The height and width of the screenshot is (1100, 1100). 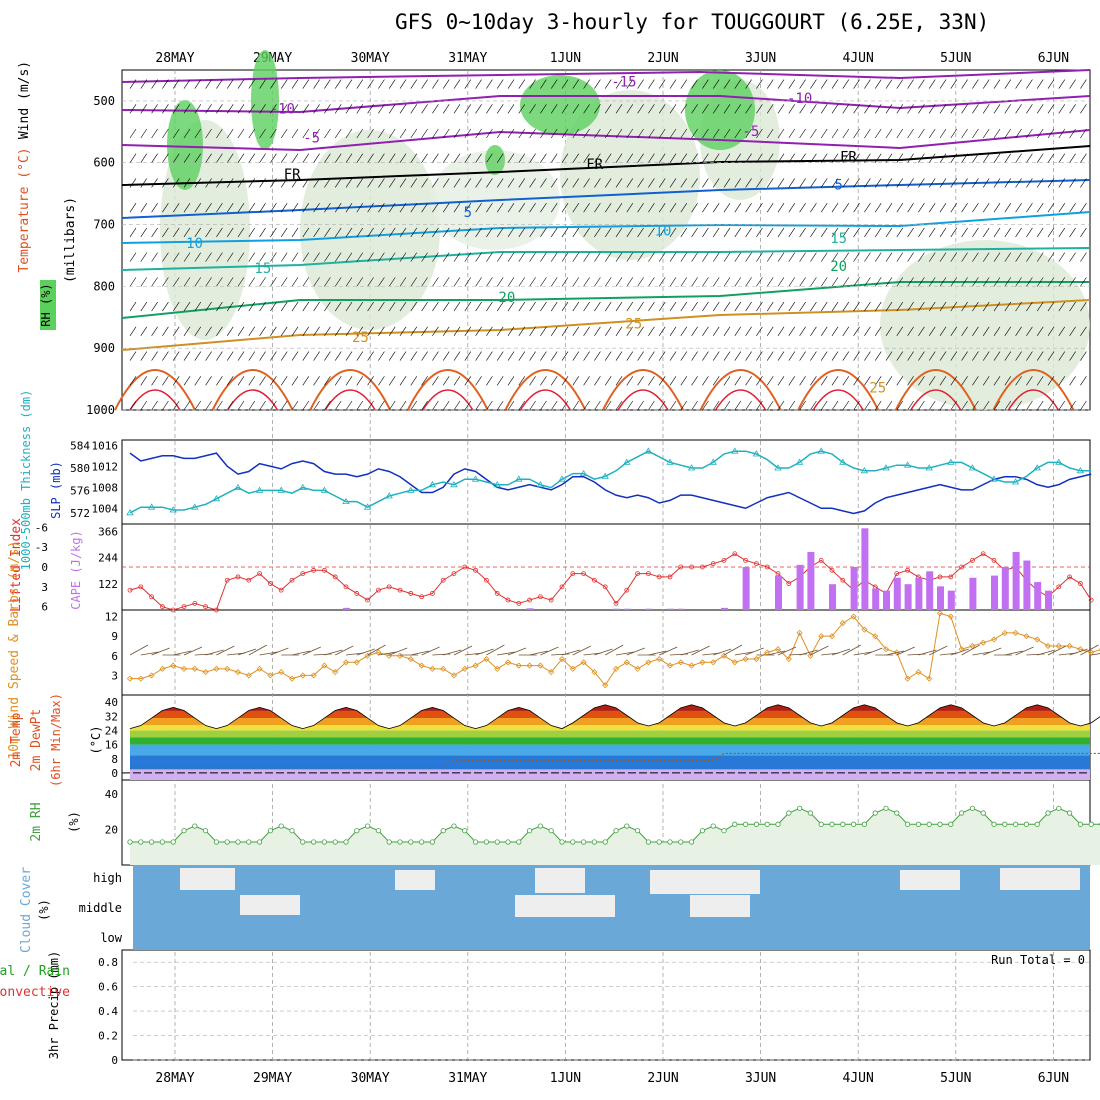 I want to click on thickness-marker, so click(x=497, y=484).